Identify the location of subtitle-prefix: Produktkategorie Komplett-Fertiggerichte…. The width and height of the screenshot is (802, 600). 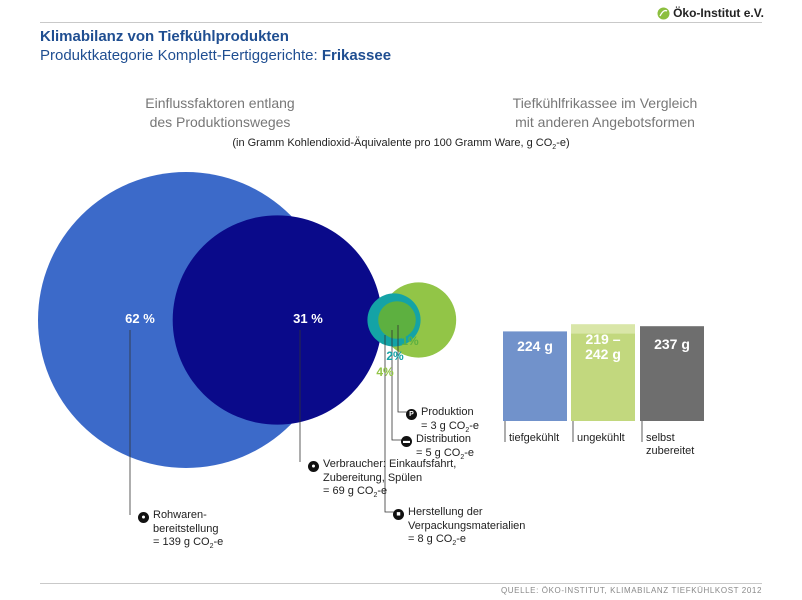
(181, 55).